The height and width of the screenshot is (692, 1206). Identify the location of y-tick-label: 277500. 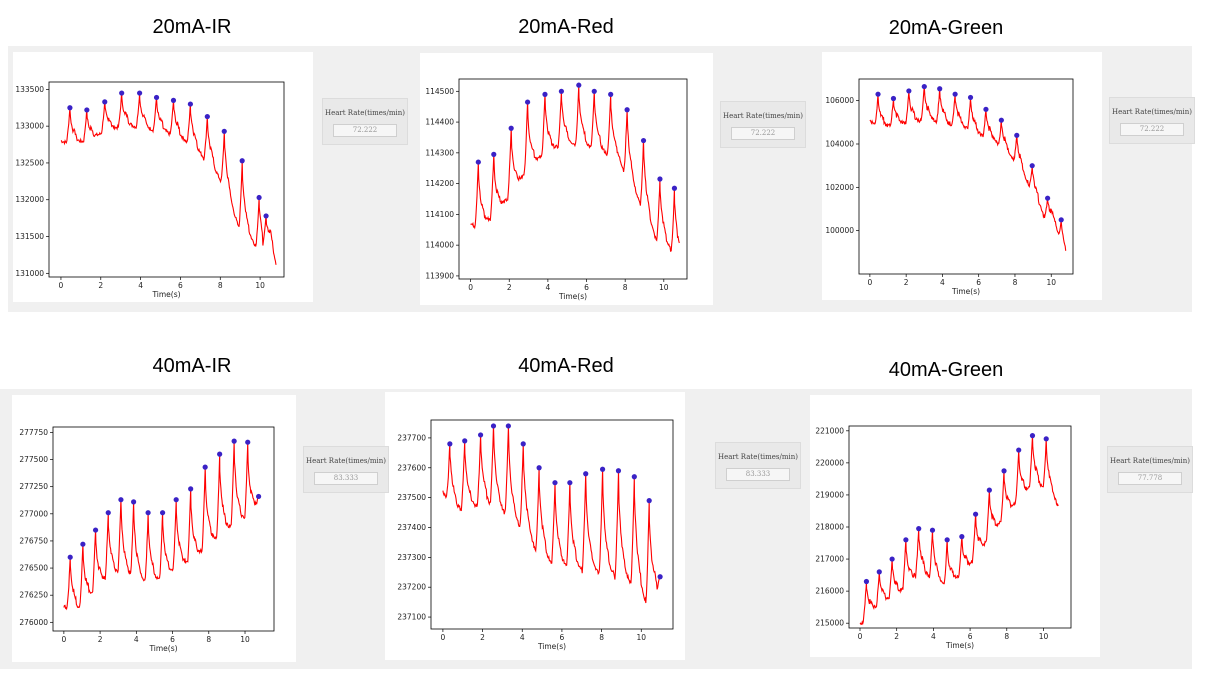
(33, 459).